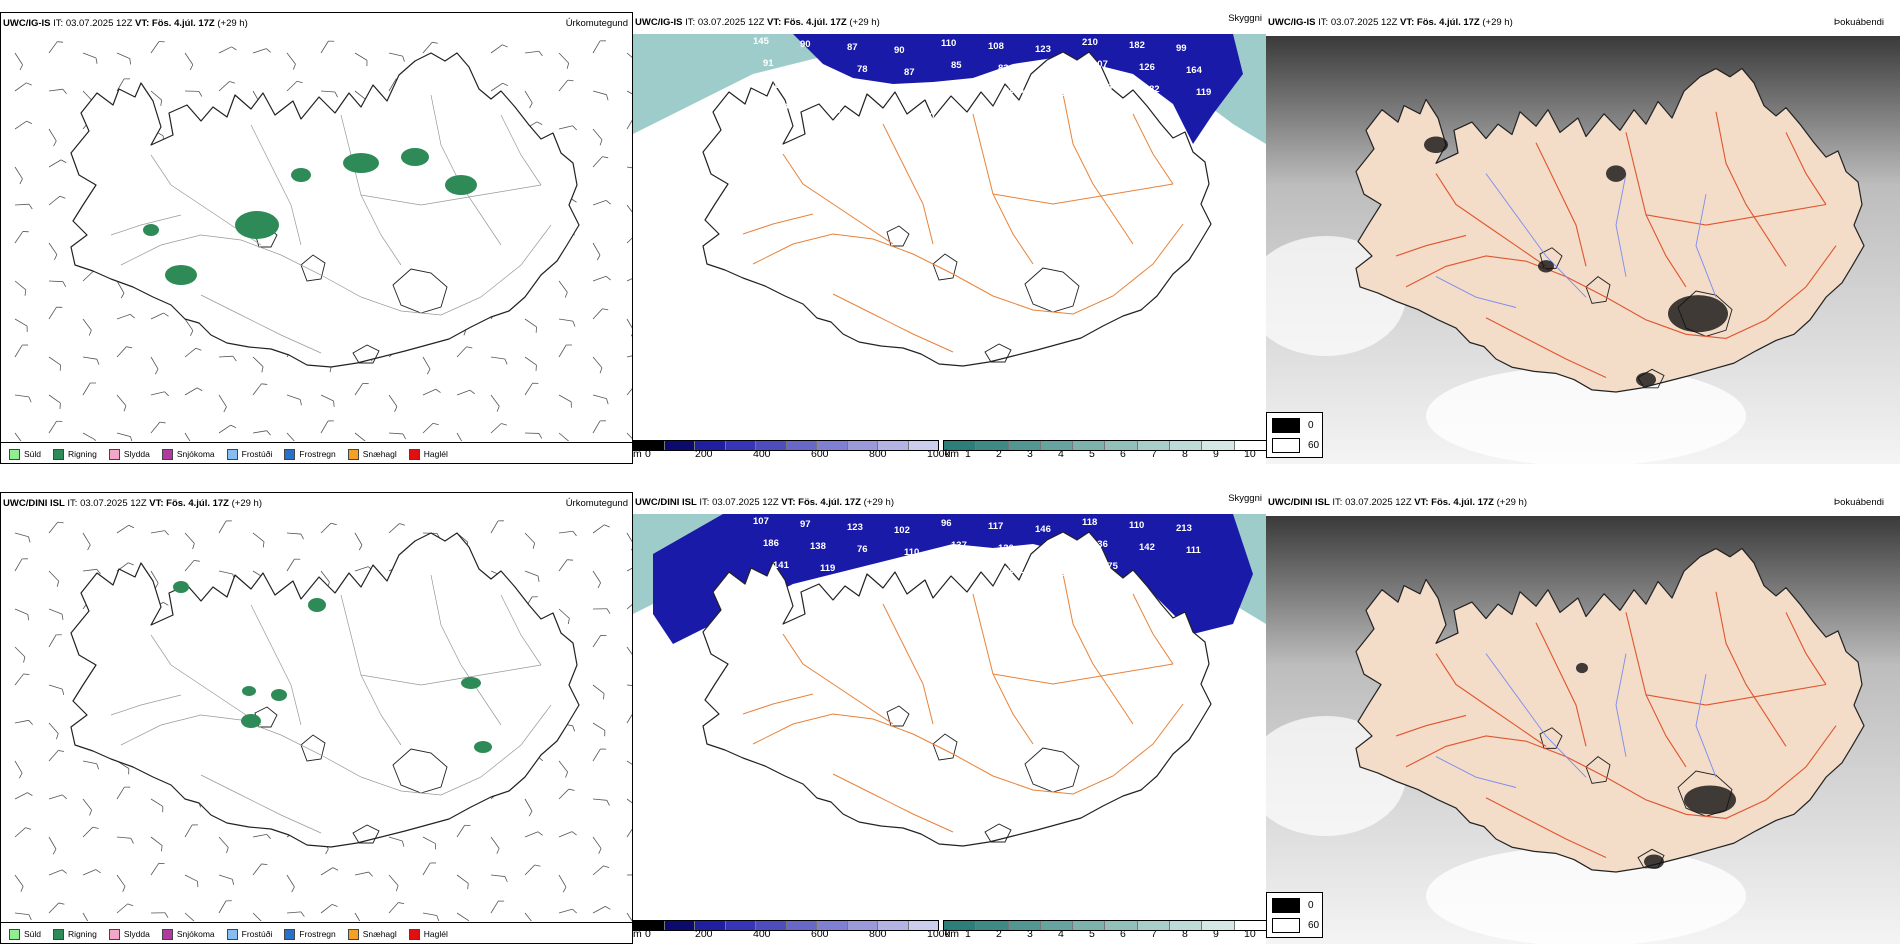 This screenshot has width=1900, height=950. I want to click on tick-label: 0, so click(648, 934).